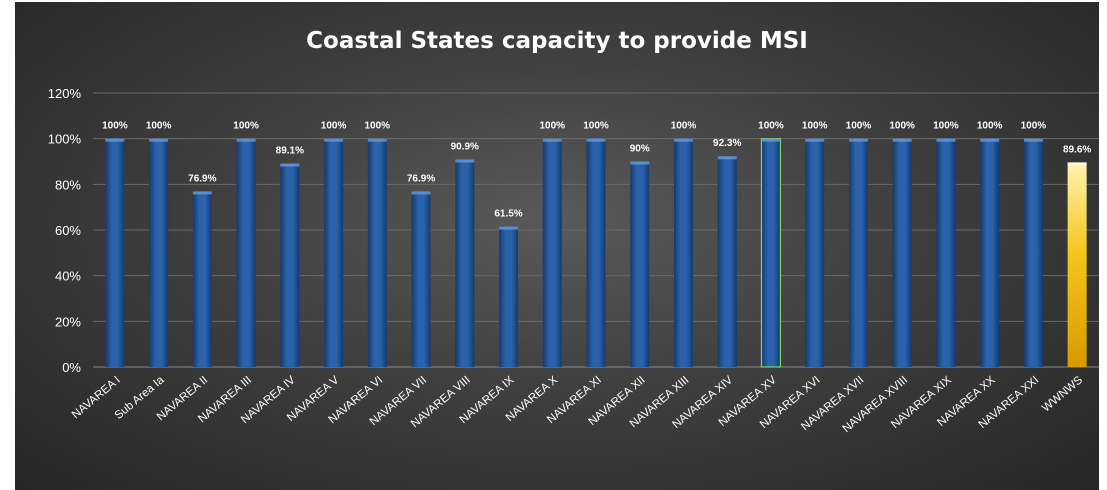  What do you see at coordinates (557, 41) in the screenshot?
I see `chart-title: Coastal States capacity to provide MSI` at bounding box center [557, 41].